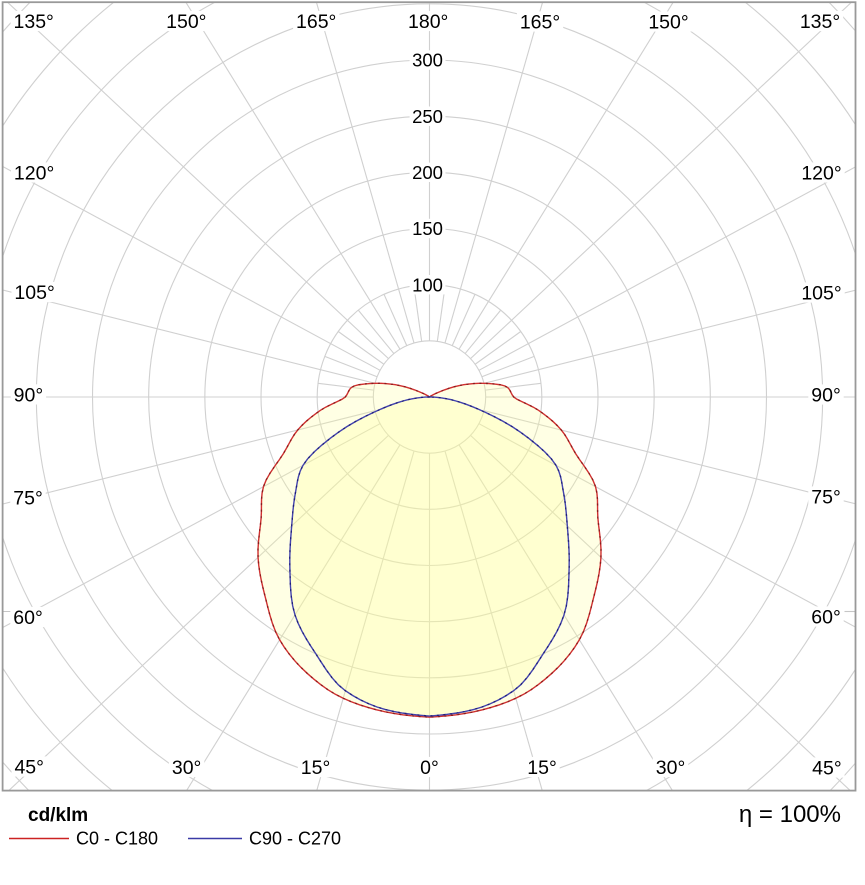 The height and width of the screenshot is (885, 865). I want to click on svg-text: η = 100%, so click(790, 814).